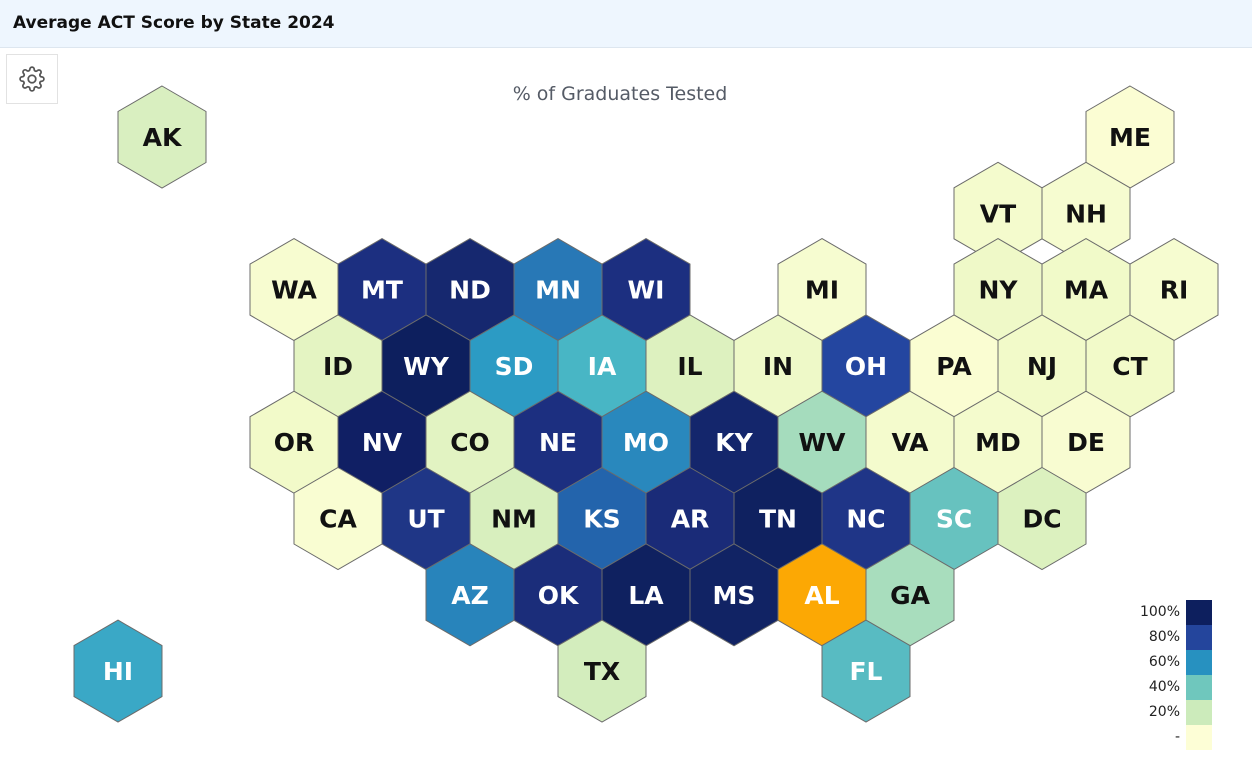 This screenshot has height=777, width=1252. I want to click on state-label: NV, so click(382, 442).